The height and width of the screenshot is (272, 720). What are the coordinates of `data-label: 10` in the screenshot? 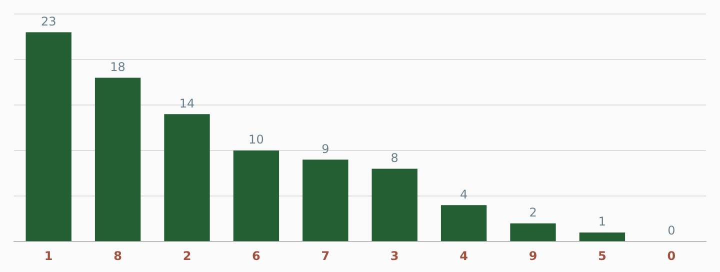 It's located at (256, 139).